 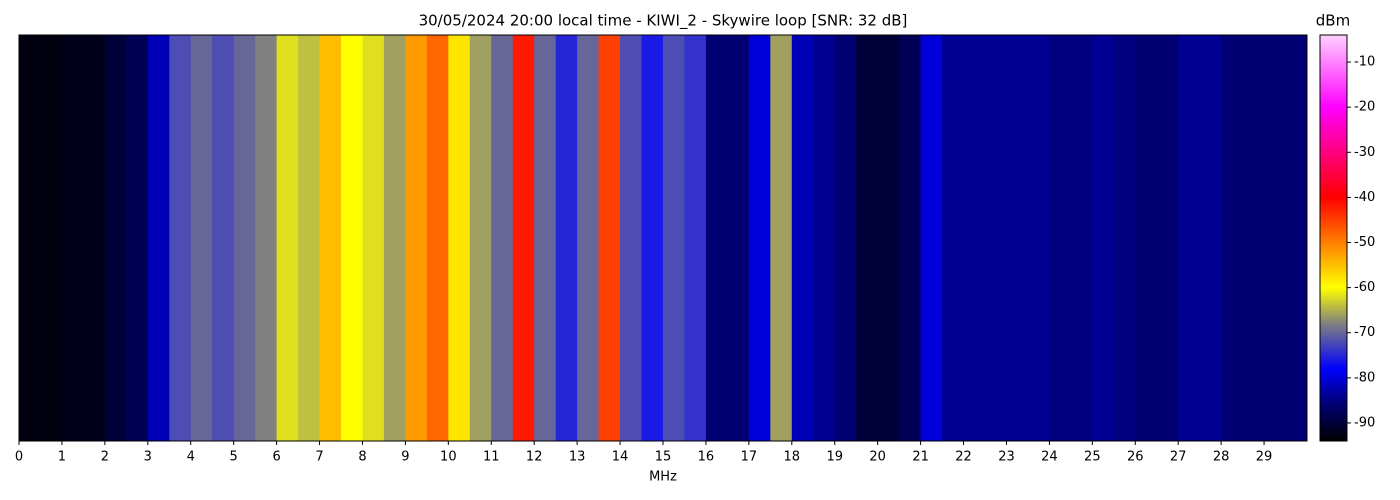 I want to click on x-tick-label: 5, so click(x=234, y=457).